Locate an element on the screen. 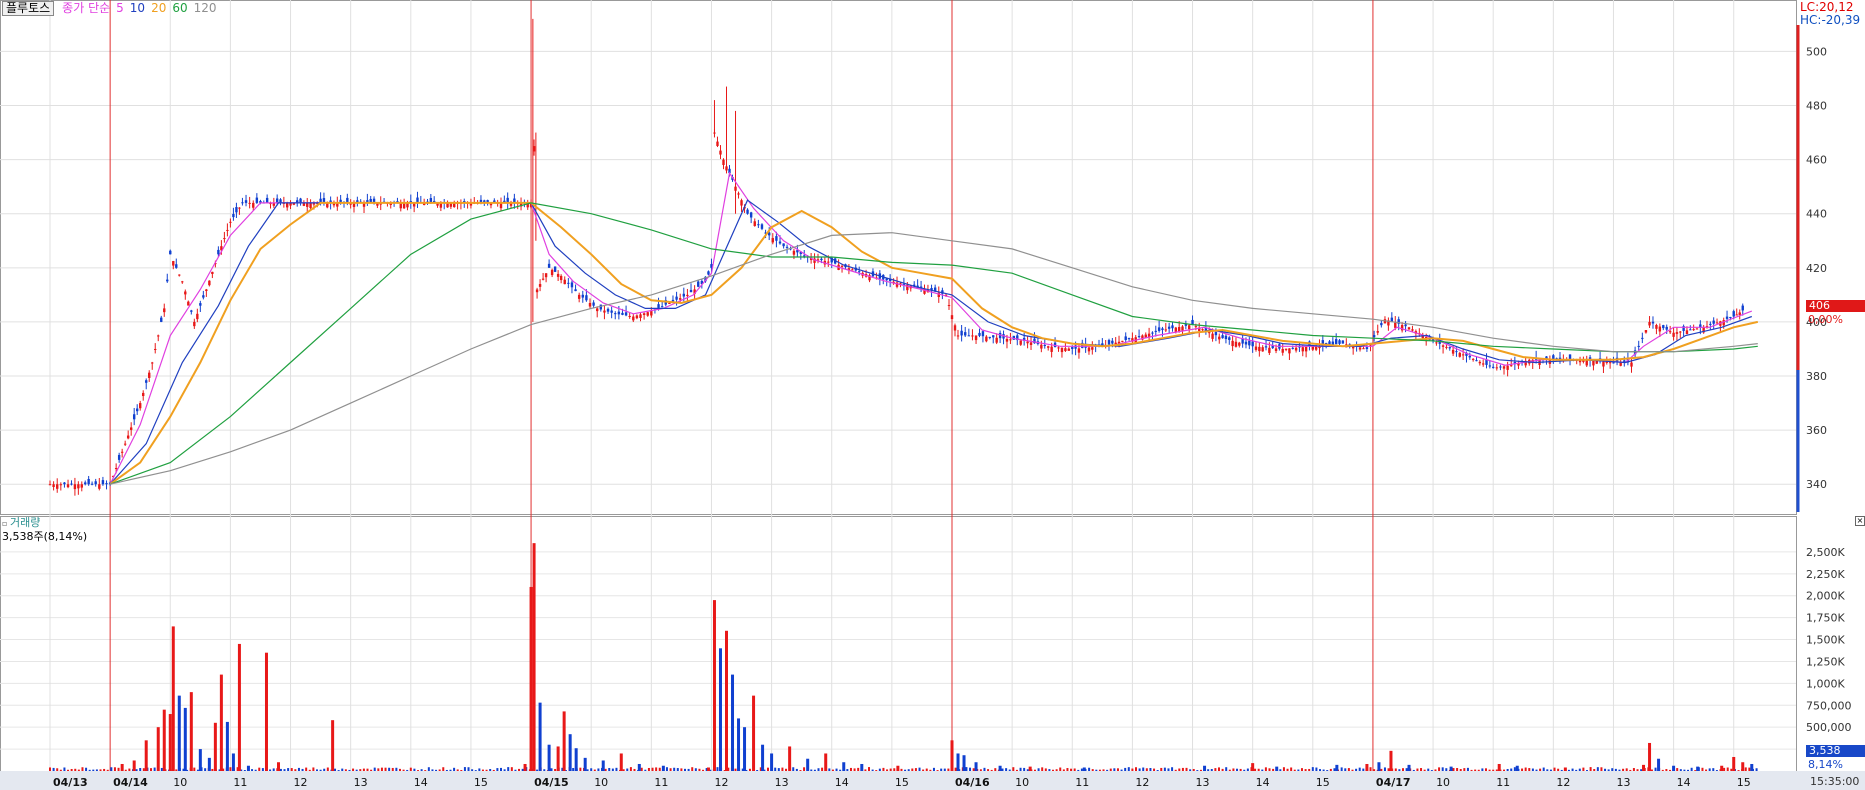  time-tick-label: 15 is located at coordinates (1323, 782).